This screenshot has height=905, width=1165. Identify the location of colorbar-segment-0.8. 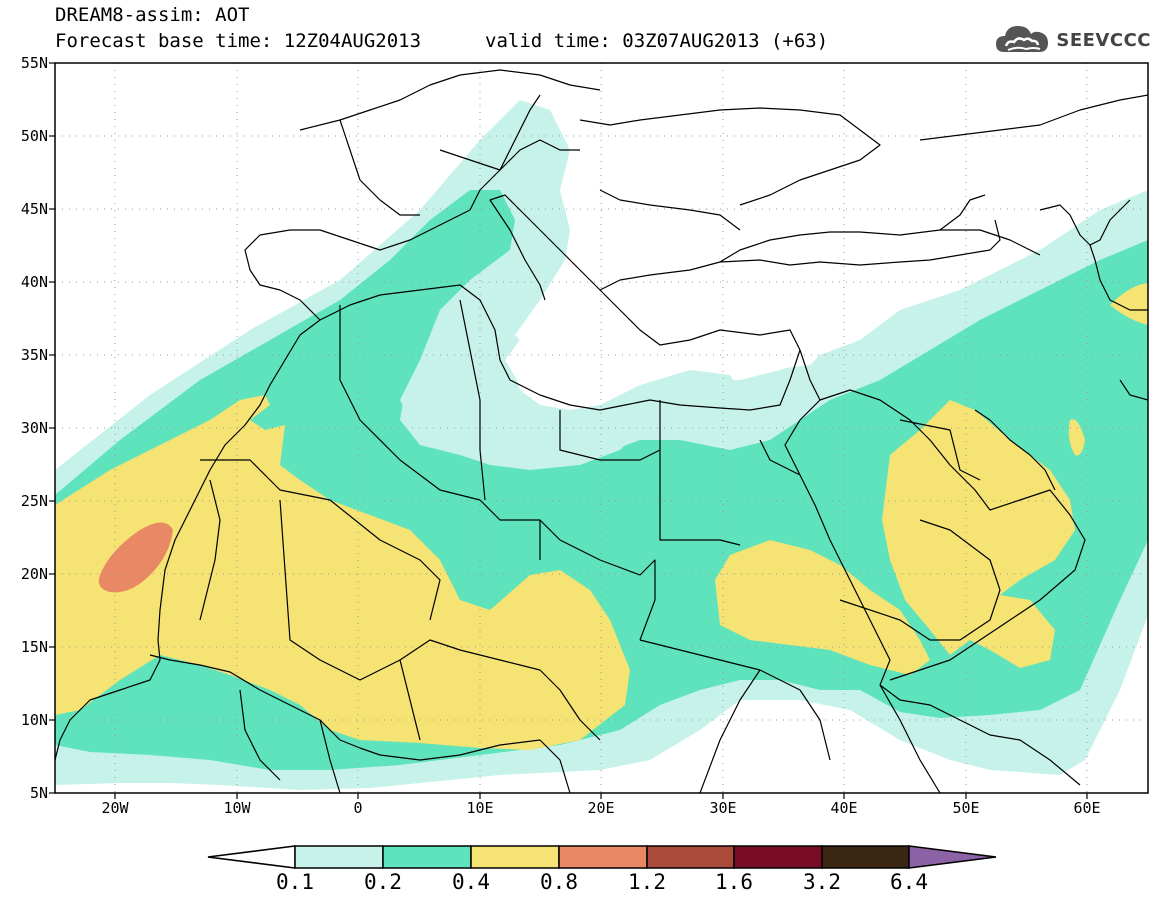
(603, 857).